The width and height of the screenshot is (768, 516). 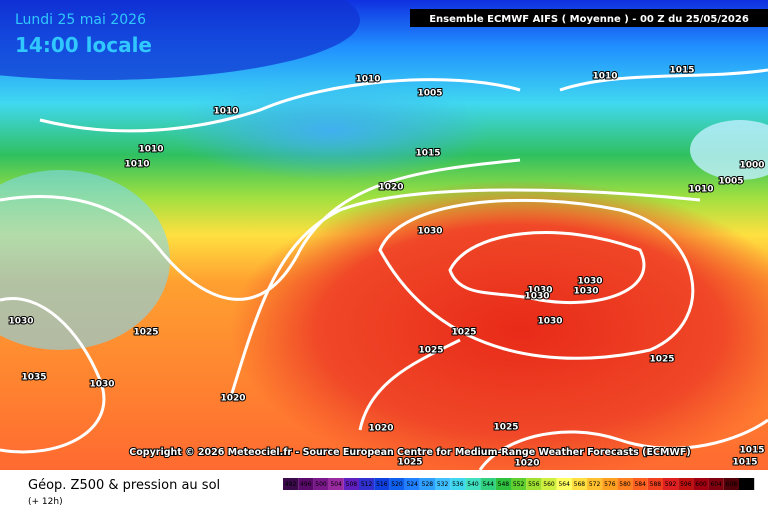 I want to click on colorbar-label: 560, so click(x=549, y=484).